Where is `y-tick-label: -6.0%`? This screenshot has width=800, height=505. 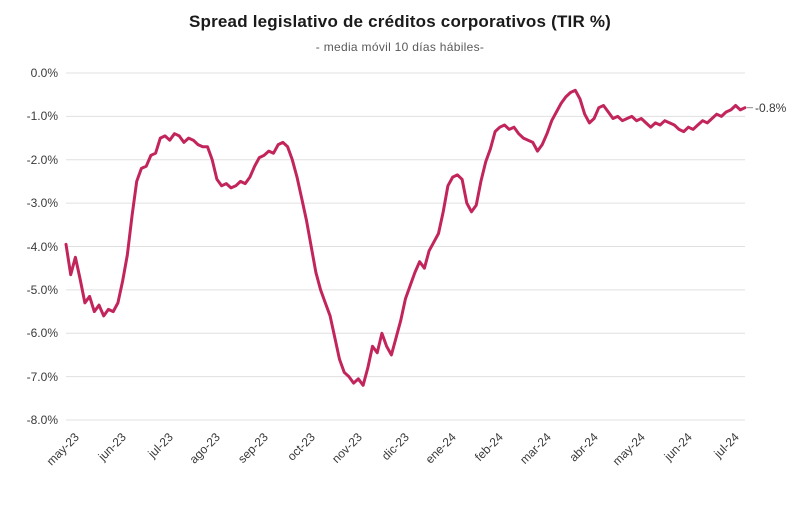
y-tick-label: -6.0% is located at coordinates (42, 333).